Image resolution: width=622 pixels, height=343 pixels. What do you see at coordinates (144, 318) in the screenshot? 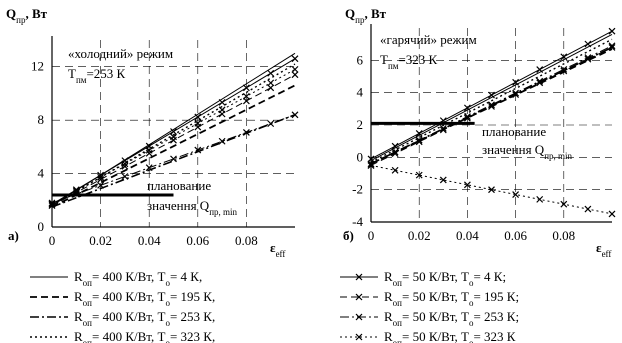
I see `legend-entry-dashdot: Rоп= 400 К/Вт, Tо= 253 К,` at bounding box center [144, 318].